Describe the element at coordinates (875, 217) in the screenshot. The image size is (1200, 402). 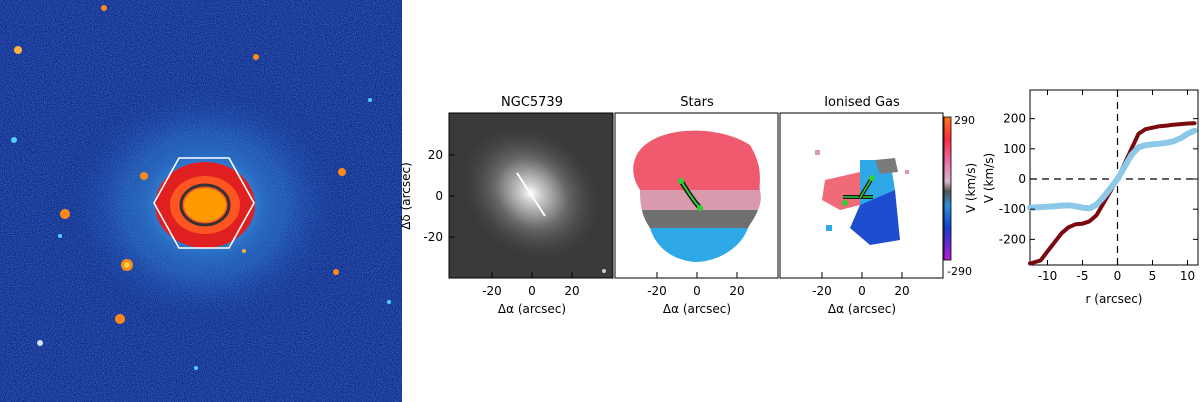
I see `gas-deep-blue-region` at that location.